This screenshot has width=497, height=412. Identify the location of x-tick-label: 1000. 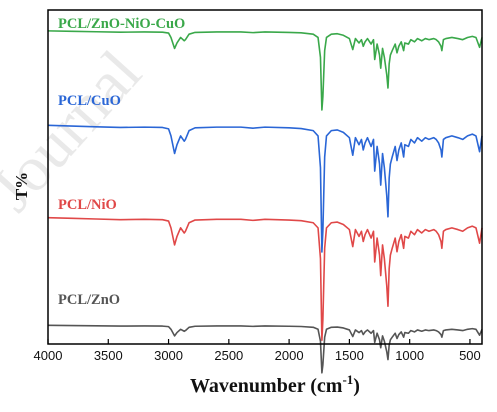
(409, 355).